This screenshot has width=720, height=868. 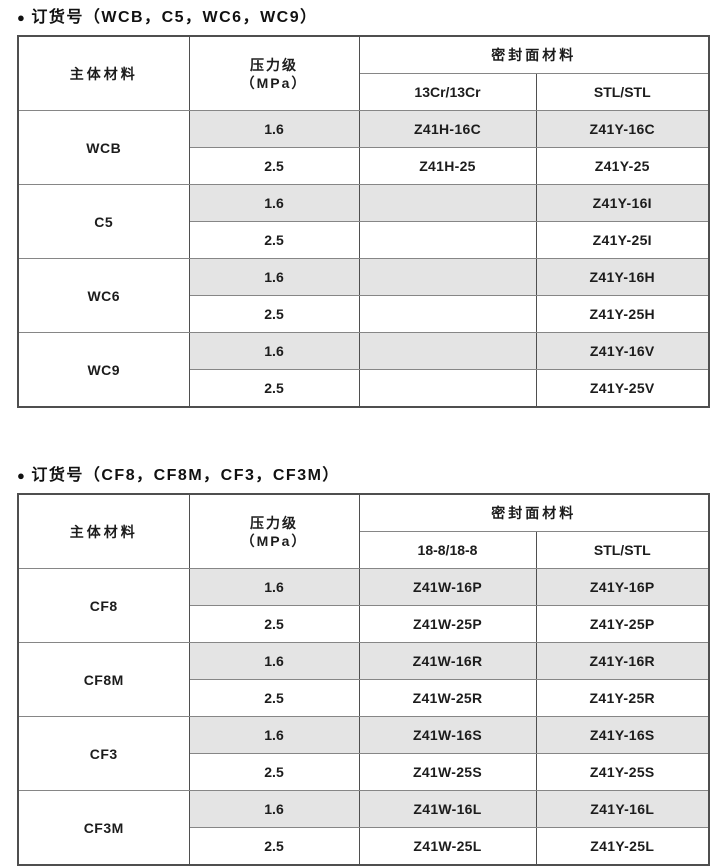 What do you see at coordinates (622, 240) in the screenshot?
I see `cell-order-code: Z41Y-25I` at bounding box center [622, 240].